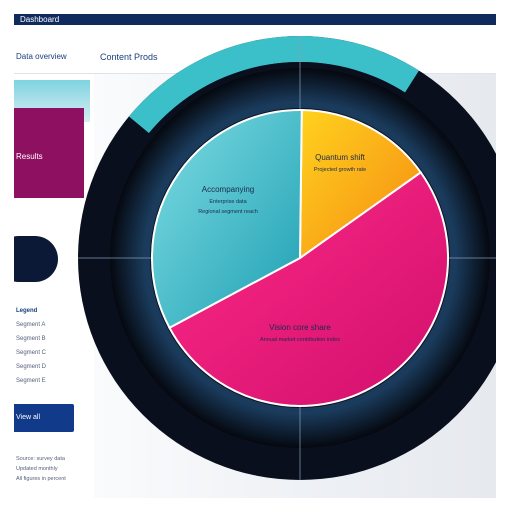  Describe the element at coordinates (228, 212) in the screenshot. I see `slice-extra-label: Regional segment reach` at that location.